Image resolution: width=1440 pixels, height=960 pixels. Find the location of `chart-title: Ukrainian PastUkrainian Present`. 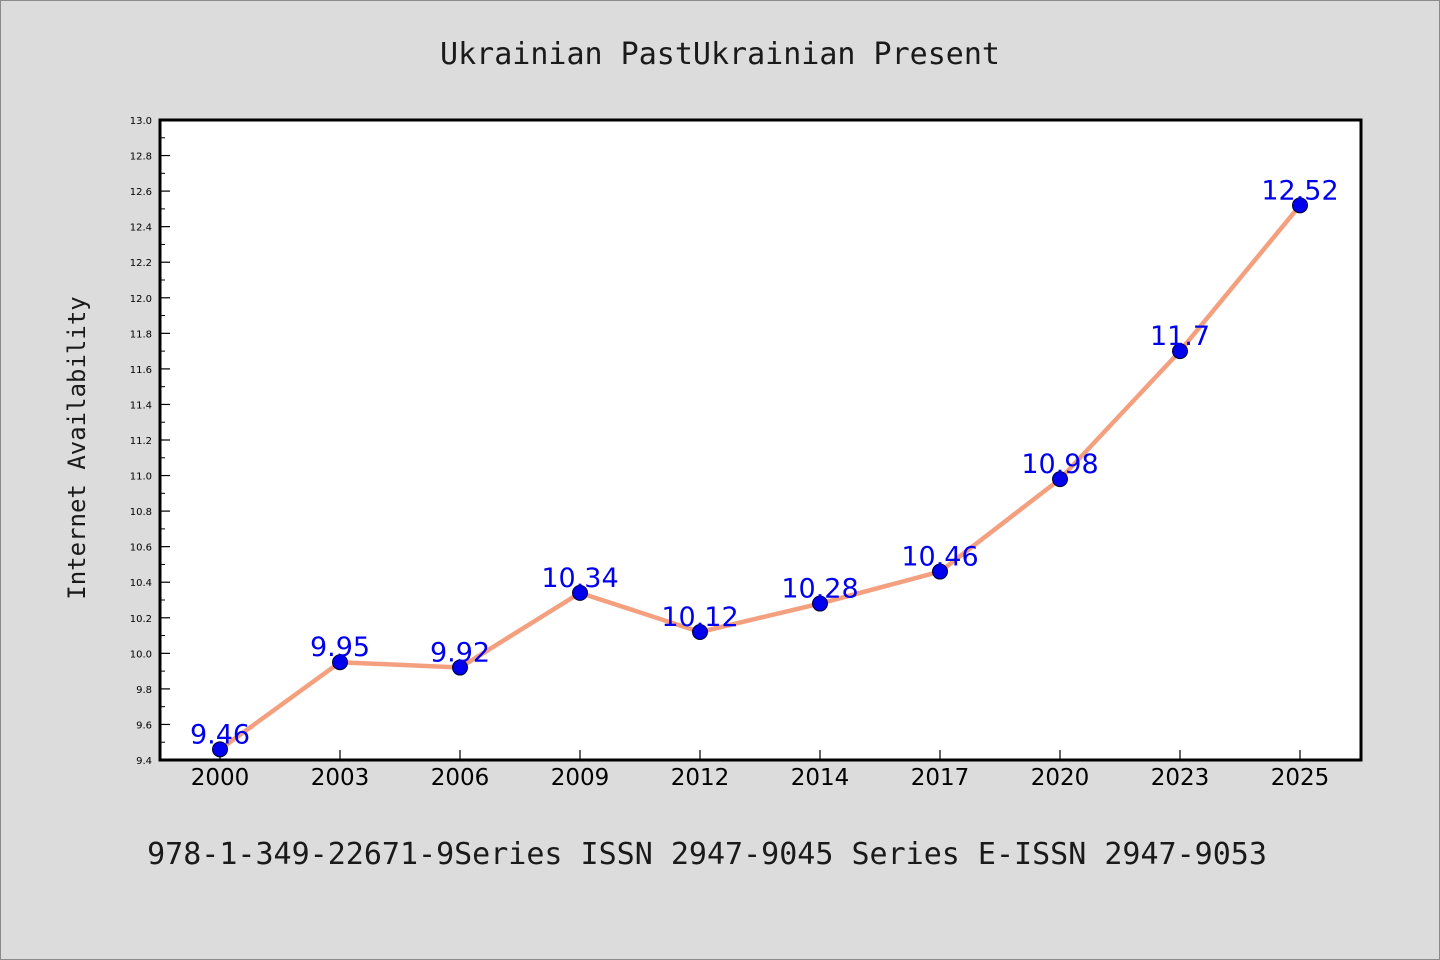

chart-title: Ukrainian PastUkrainian Present is located at coordinates (720, 54).